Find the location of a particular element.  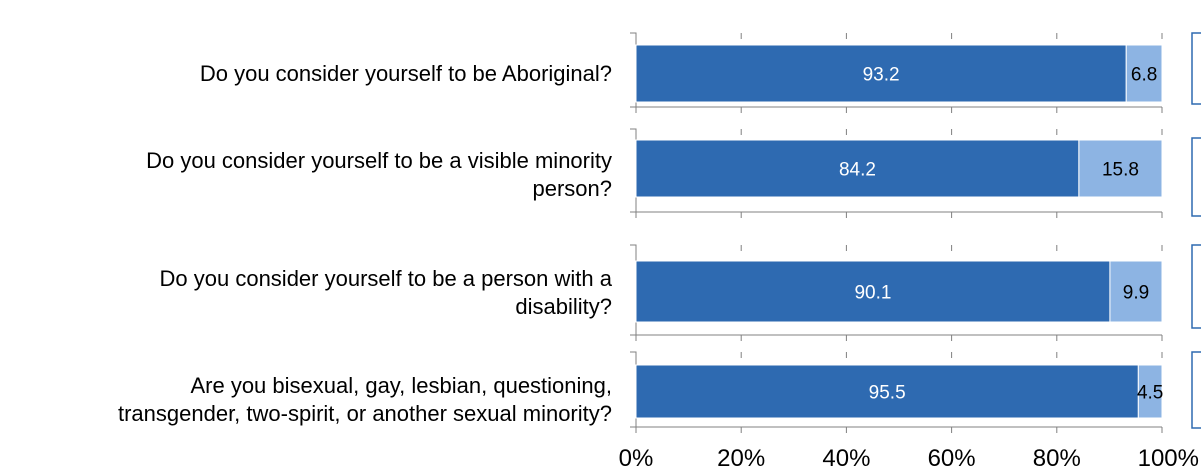

x-tick-label: 20% is located at coordinates (741, 458).